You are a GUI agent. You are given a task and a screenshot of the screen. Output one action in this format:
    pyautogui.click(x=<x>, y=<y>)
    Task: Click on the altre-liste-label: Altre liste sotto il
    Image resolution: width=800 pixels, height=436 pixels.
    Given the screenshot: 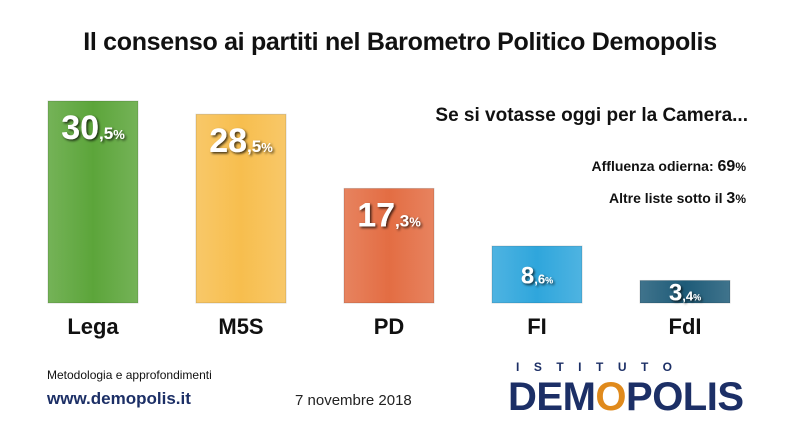 What is the action you would take?
    pyautogui.click(x=667, y=198)
    